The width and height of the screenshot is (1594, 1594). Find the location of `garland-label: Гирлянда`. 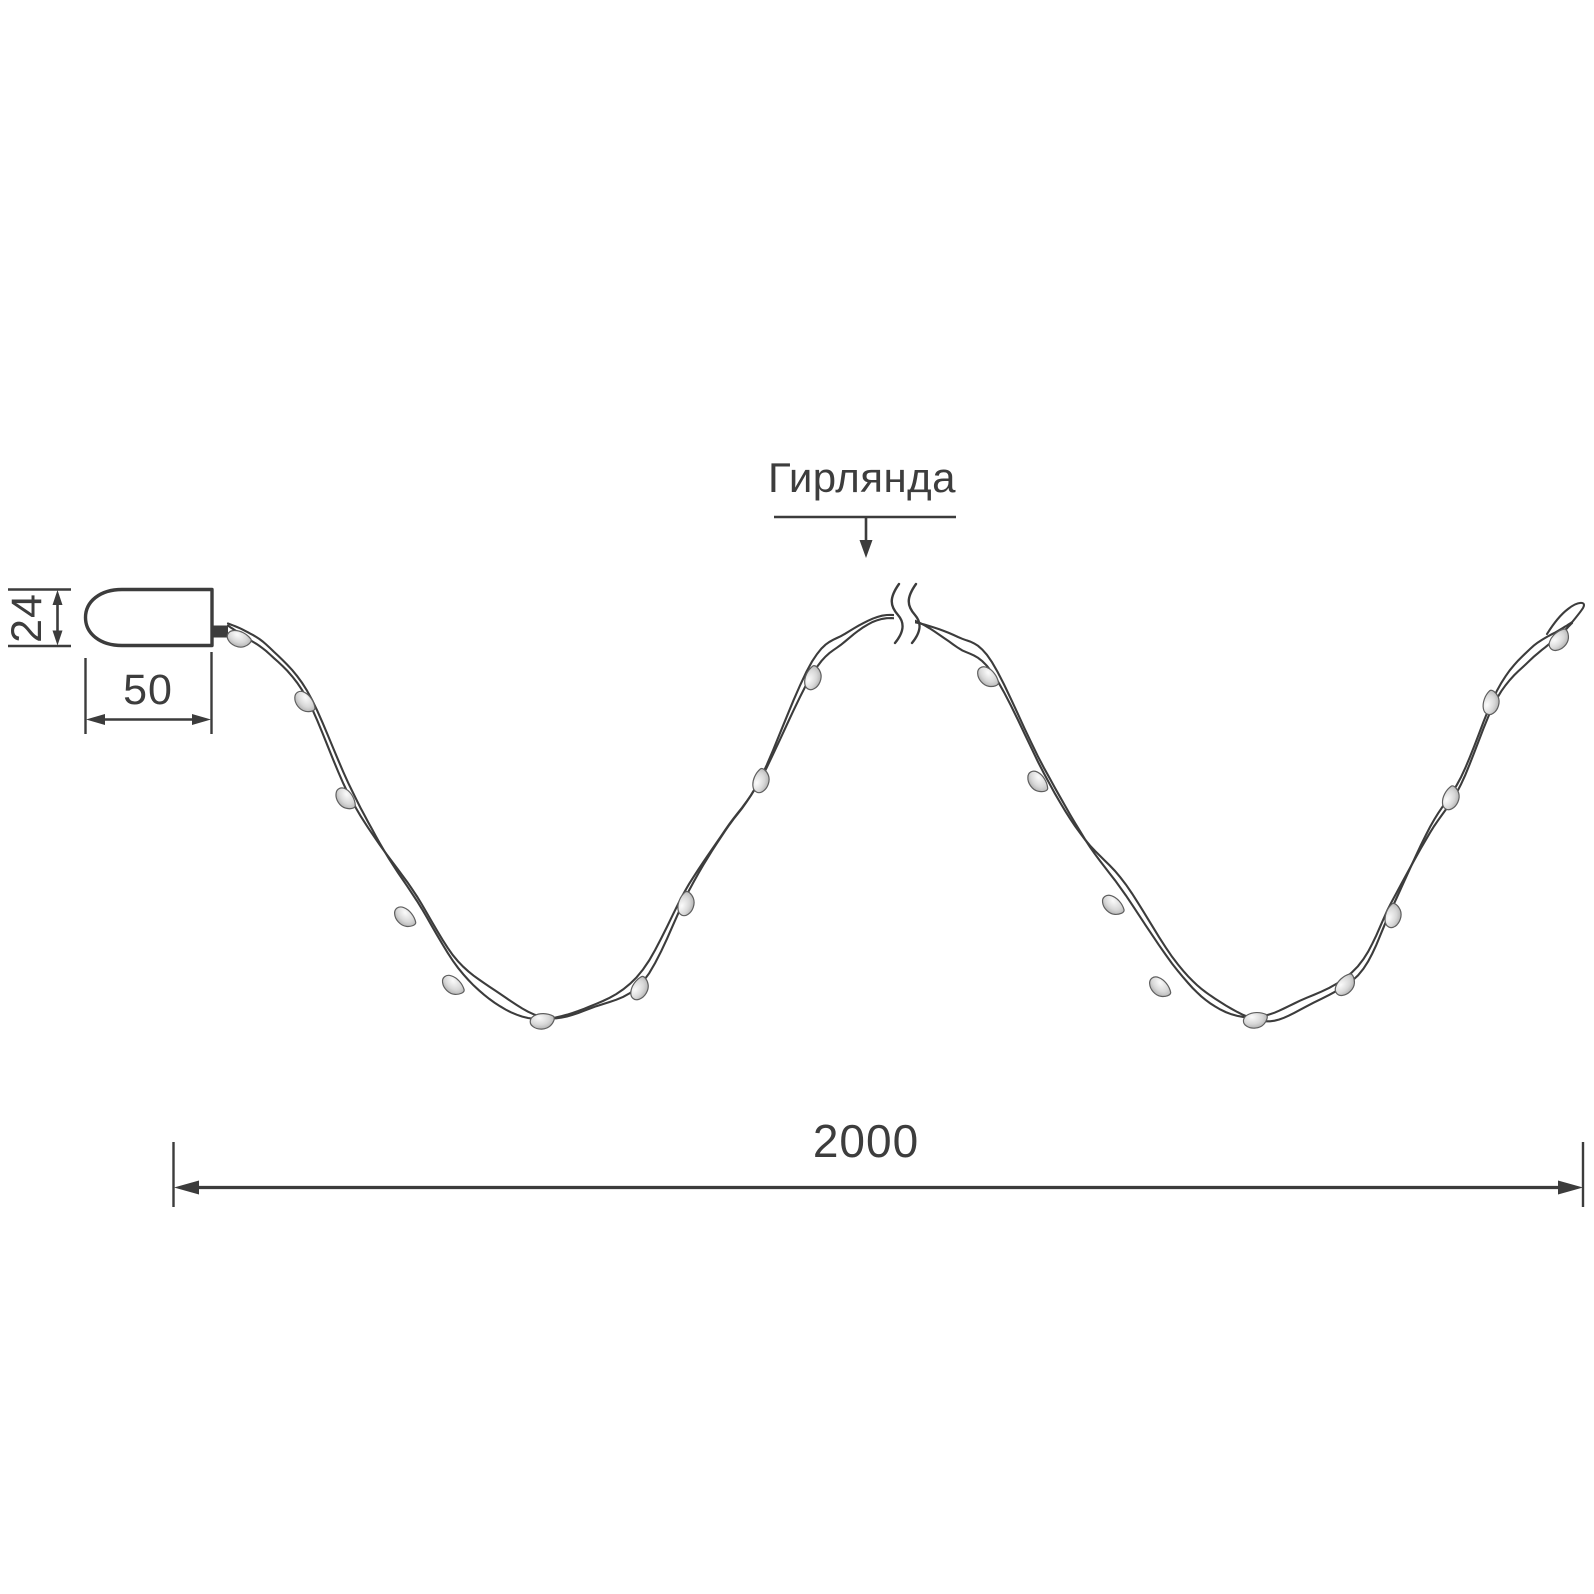

garland-label: Гирлянда is located at coordinates (862, 506).